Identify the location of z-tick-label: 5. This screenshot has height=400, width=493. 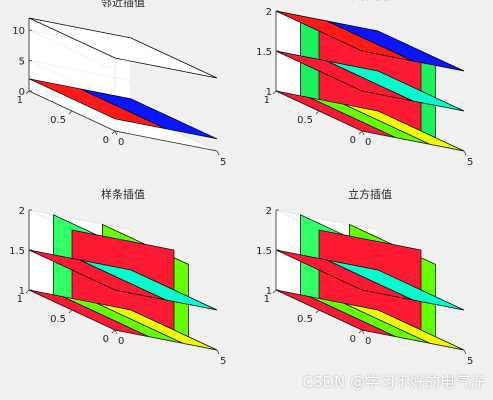
(22, 62).